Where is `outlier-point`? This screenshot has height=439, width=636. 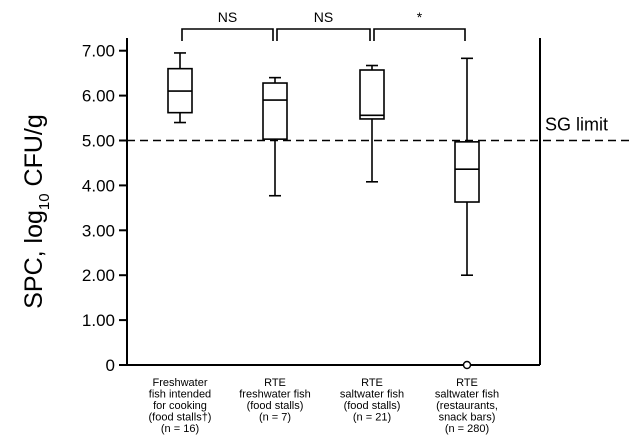
outlier-point is located at coordinates (467, 365).